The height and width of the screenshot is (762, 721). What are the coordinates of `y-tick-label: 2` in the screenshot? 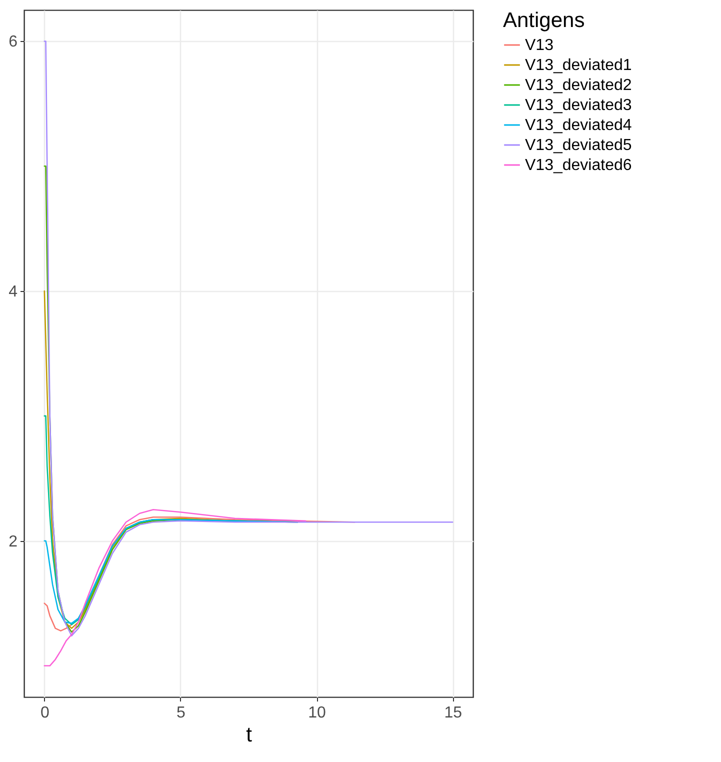 It's located at (13, 541).